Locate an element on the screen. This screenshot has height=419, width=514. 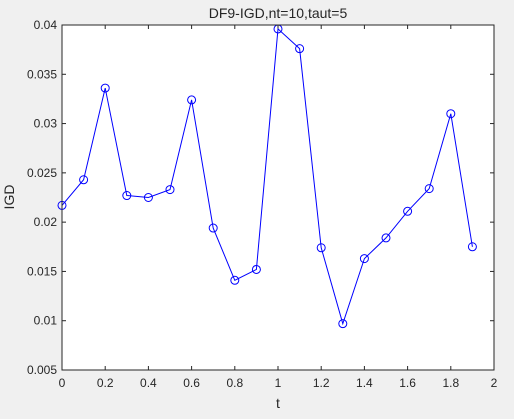
x-tick-label: 1.4 is located at coordinates (364, 383).